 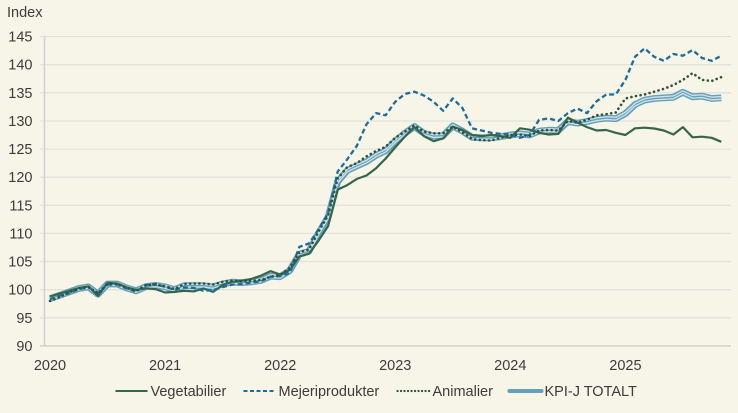 I want to click on svg-text: Animalier, so click(x=463, y=392).